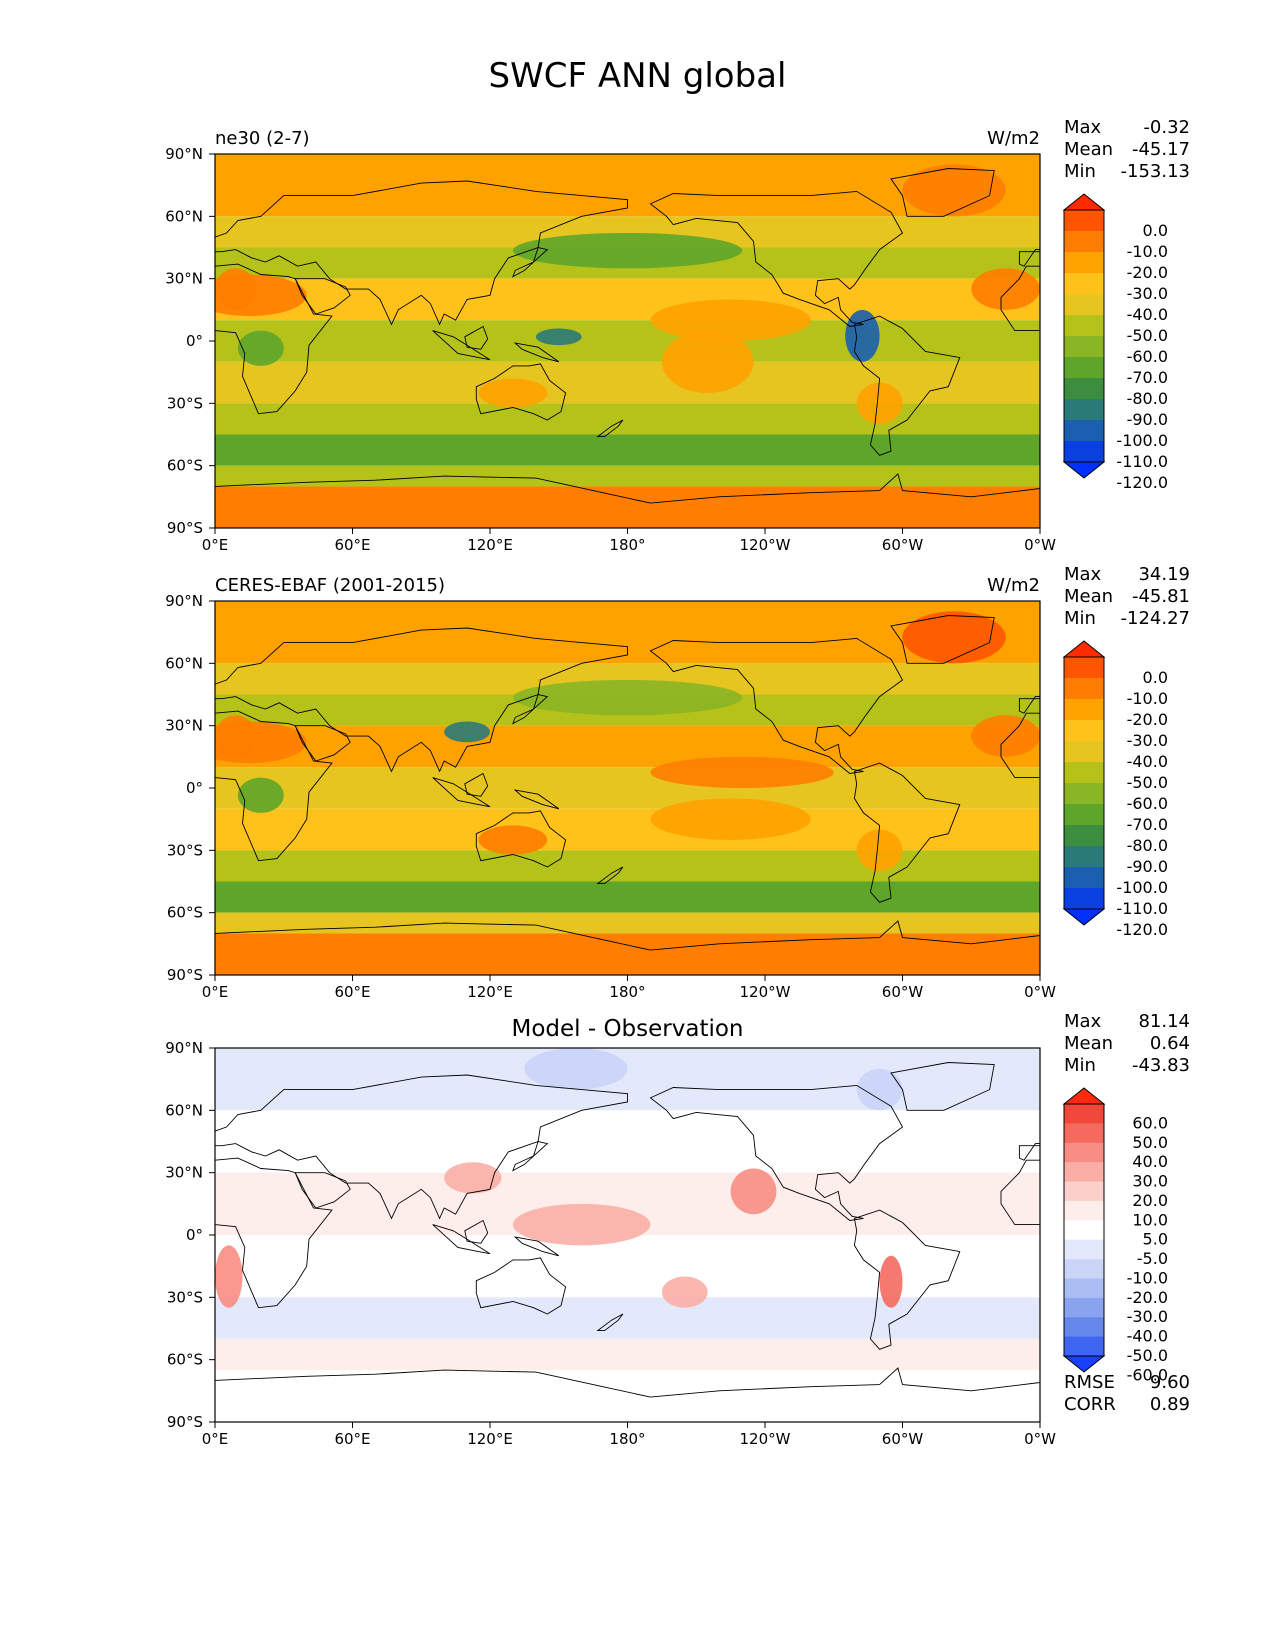 This screenshot has width=1275, height=1650. Describe the element at coordinates (1088, 149) in the screenshot. I see `stat-label-mean: Mean` at that location.